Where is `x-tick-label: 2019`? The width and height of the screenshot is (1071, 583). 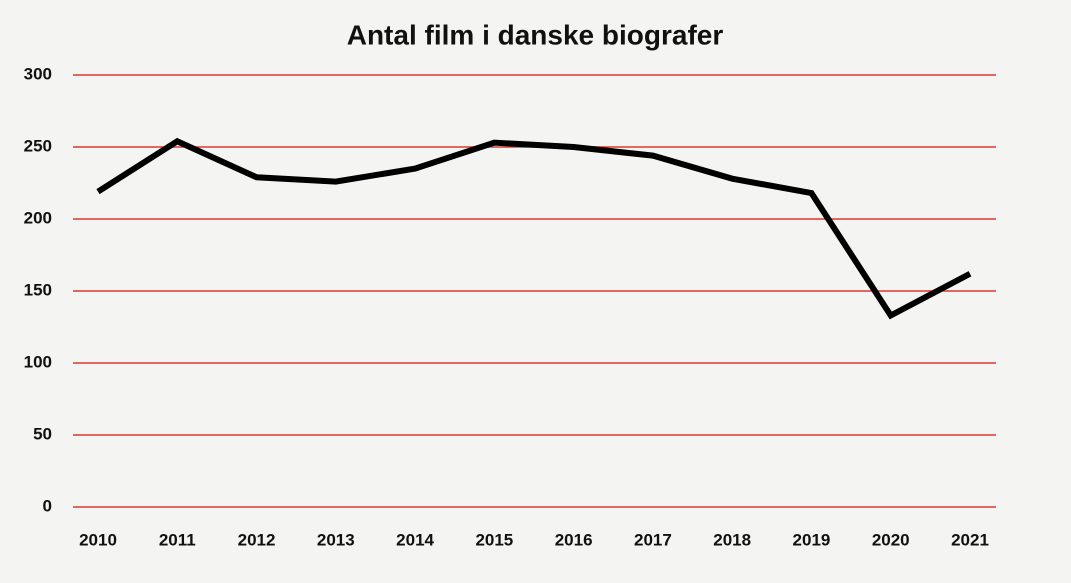 x-tick-label: 2019 is located at coordinates (812, 539).